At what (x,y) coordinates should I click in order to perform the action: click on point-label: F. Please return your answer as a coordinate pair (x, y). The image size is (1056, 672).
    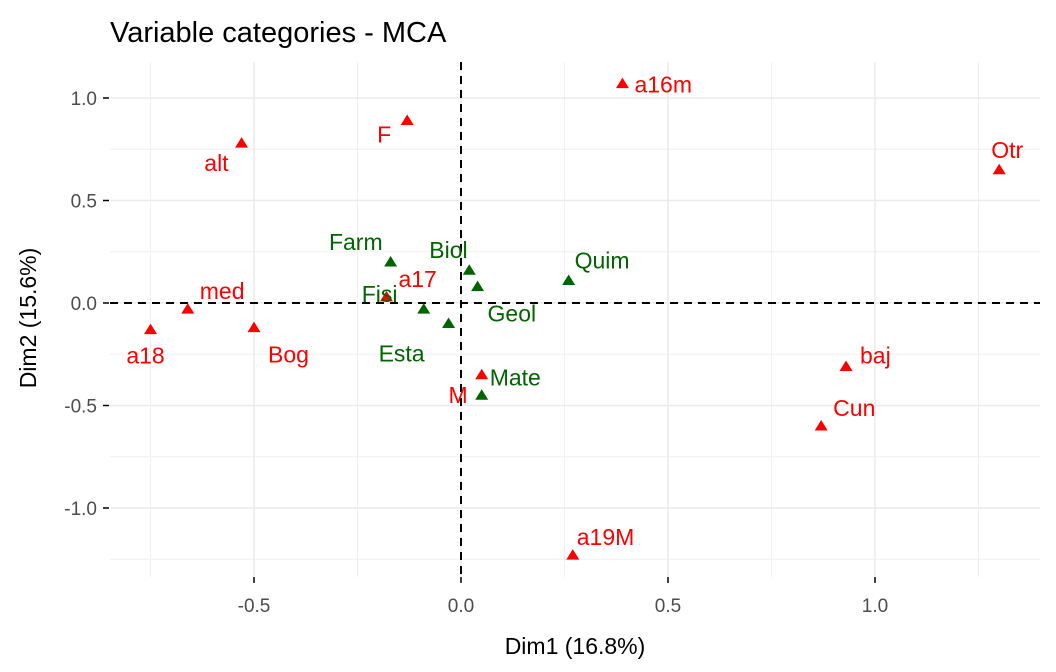
    Looking at the image, I should click on (384, 135).